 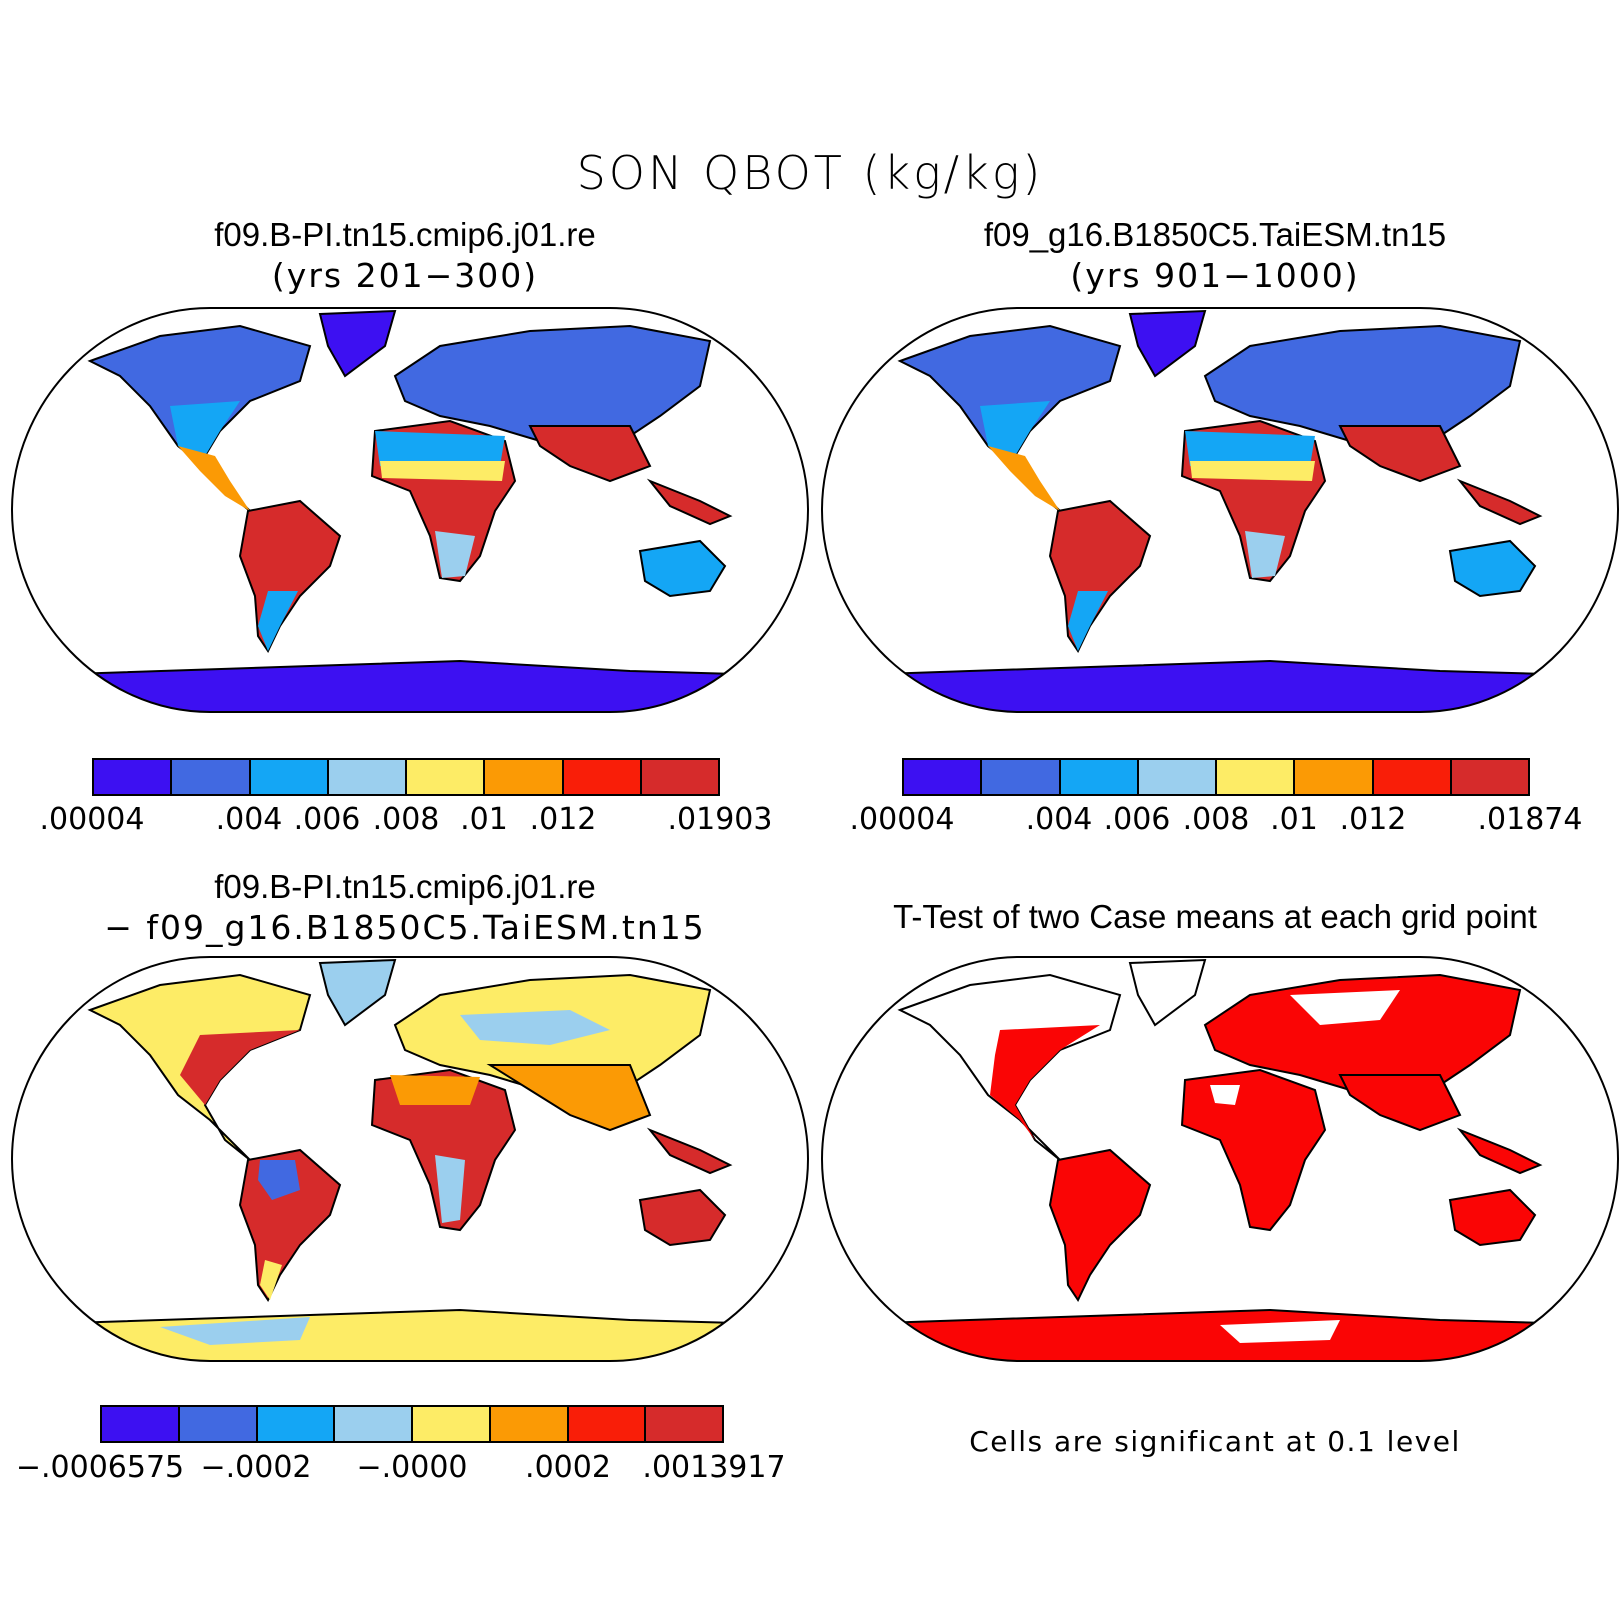 I want to click on land-amazon-low, so click(x=279, y=1180).